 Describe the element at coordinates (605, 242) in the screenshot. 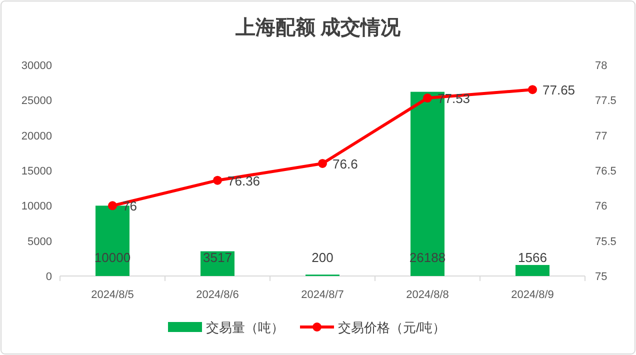

I see `y2-tick-label: 75.5` at that location.